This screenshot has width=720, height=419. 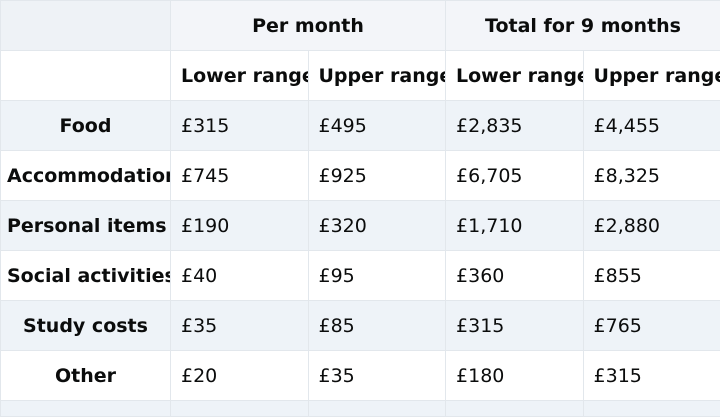 I want to click on group-header-total-9-months: Total for 9 months, so click(x=582, y=25).